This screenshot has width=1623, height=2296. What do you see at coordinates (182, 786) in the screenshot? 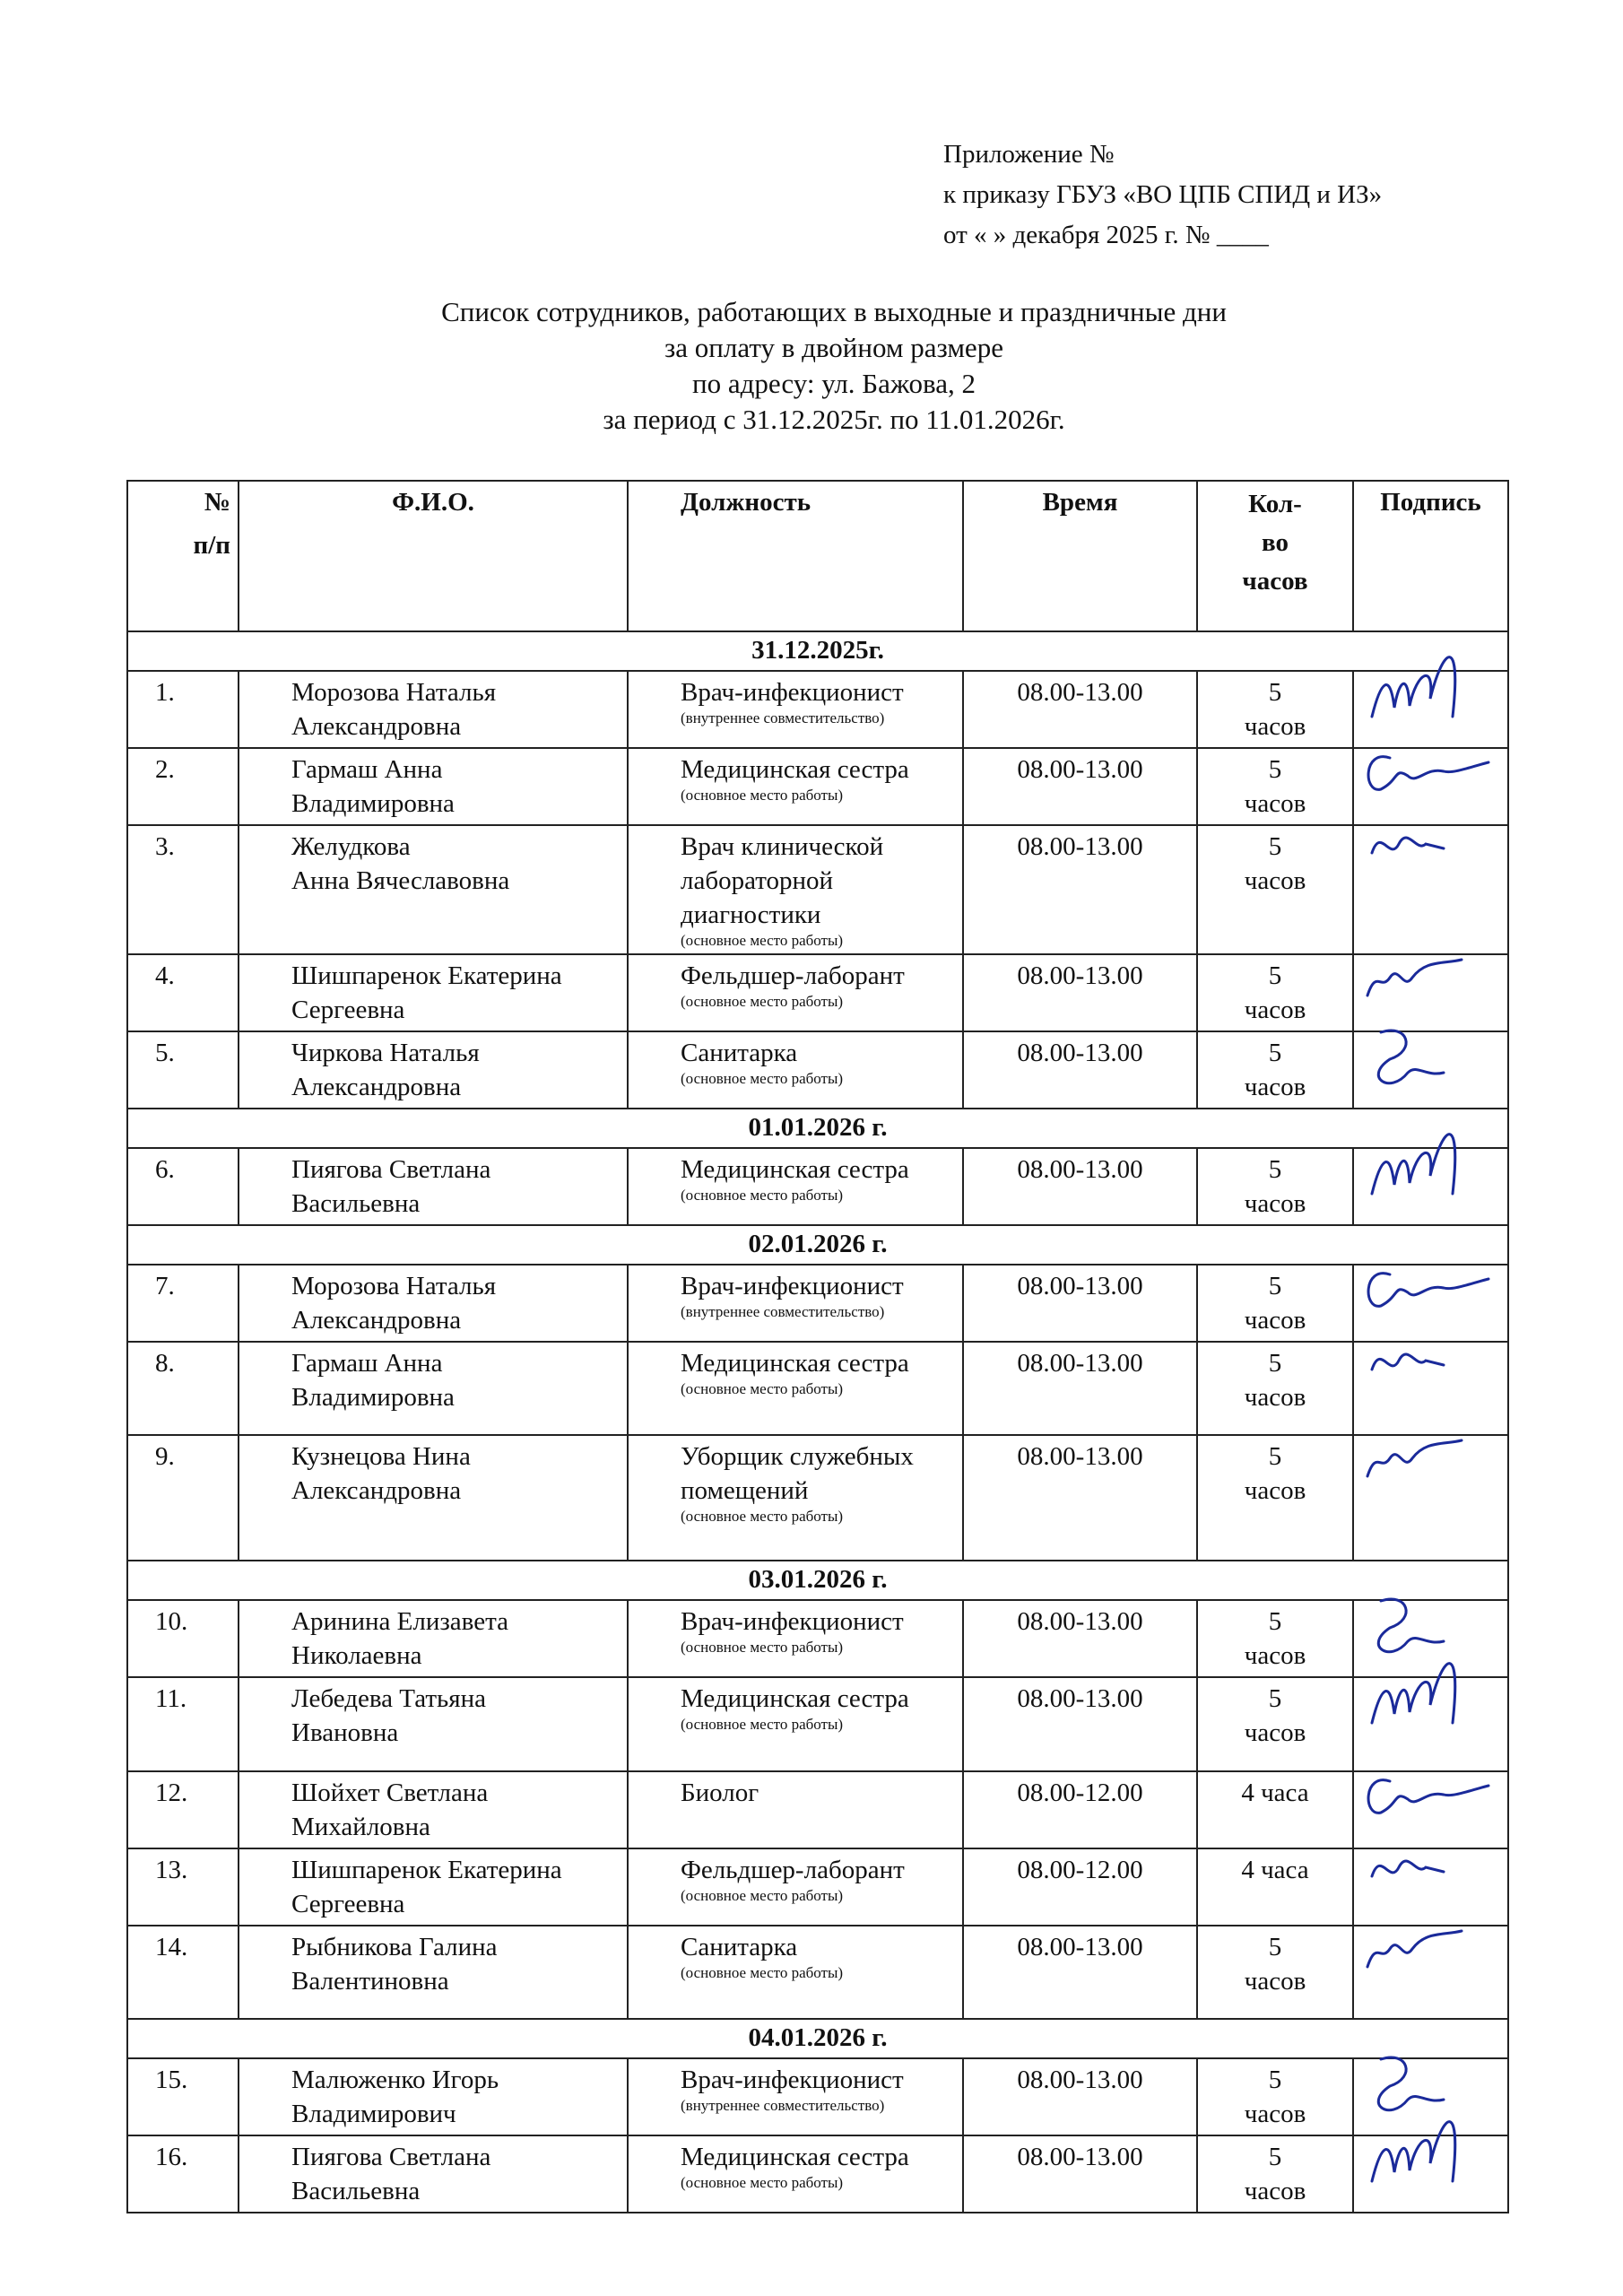
I see `row-number: 2.` at bounding box center [182, 786].